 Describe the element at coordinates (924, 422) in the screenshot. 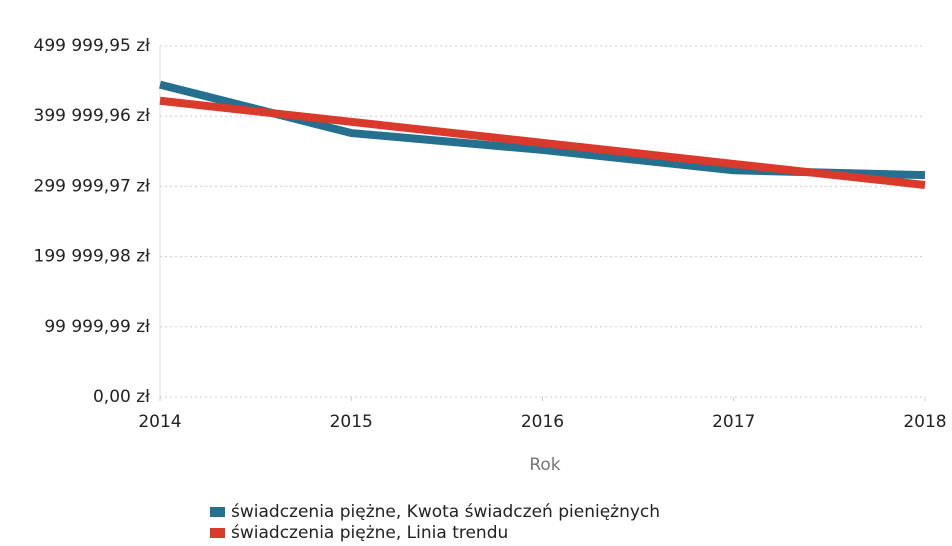

I see `x-tick-label: 2018` at that location.